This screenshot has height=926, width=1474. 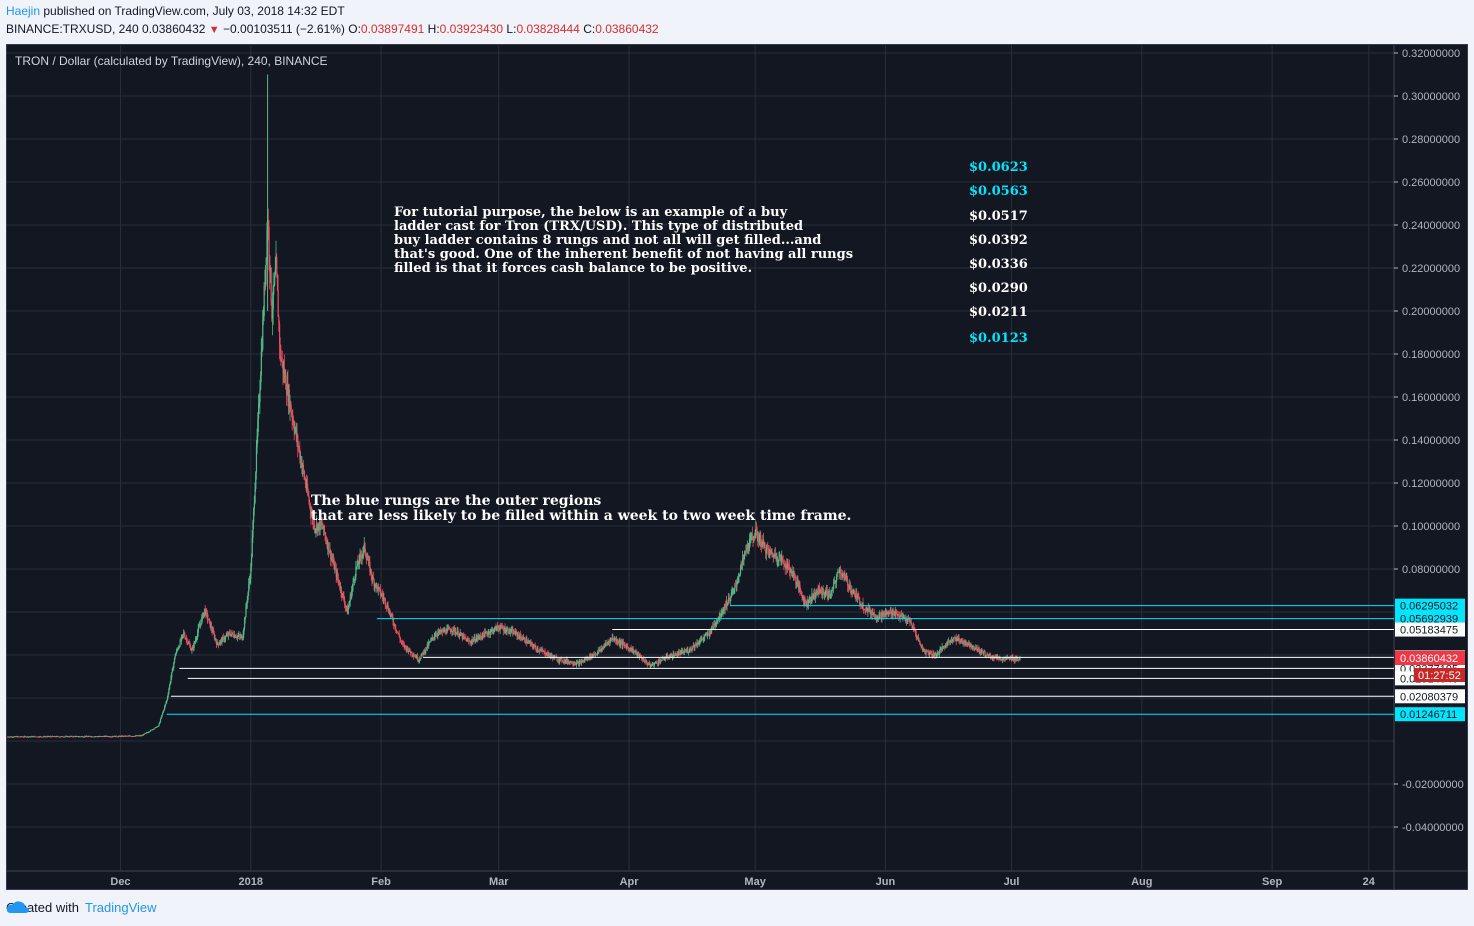 I want to click on countdown-label: 01:27:52, so click(x=1439, y=676).